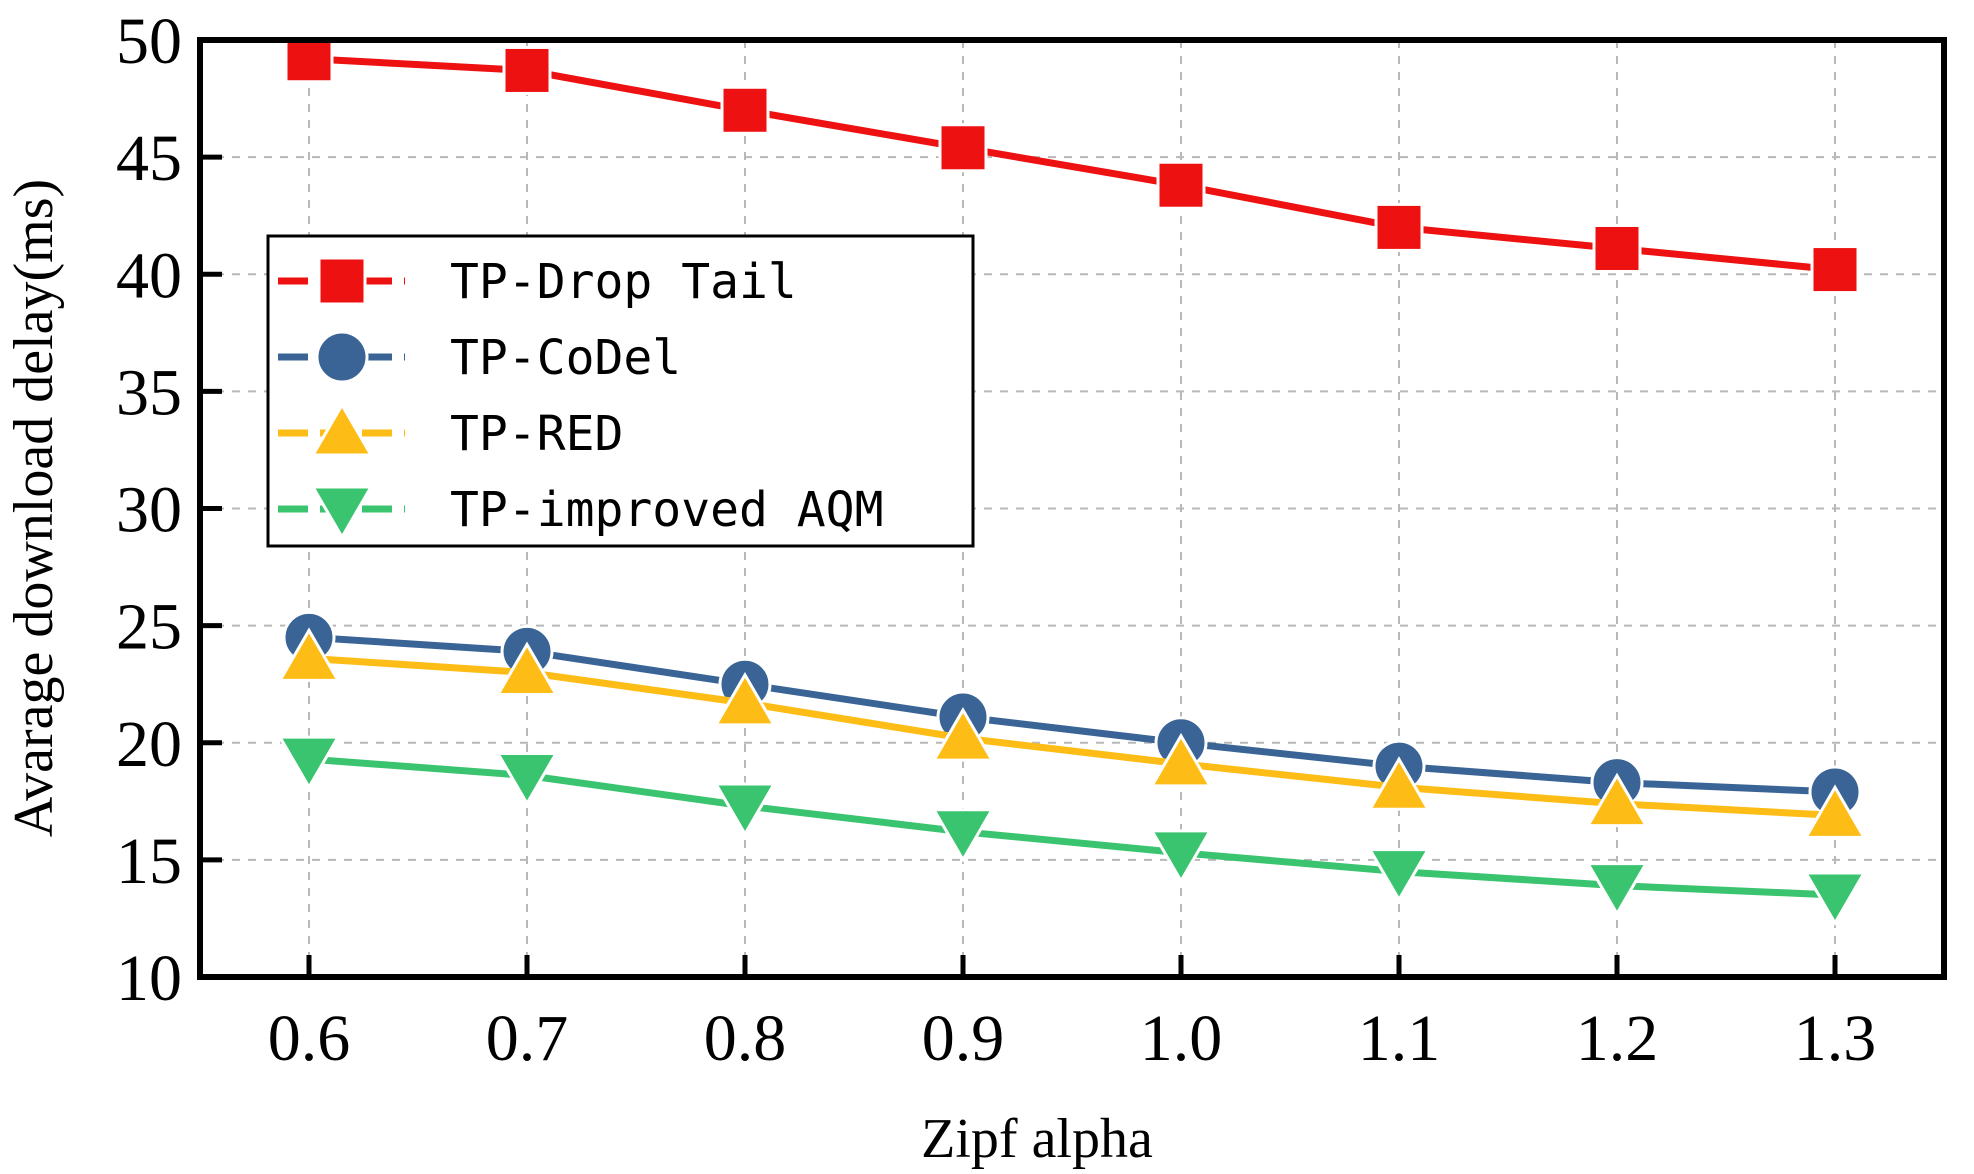 This screenshot has height=1174, width=1974. Describe the element at coordinates (149, 510) in the screenshot. I see `y-tick-label-30: 30` at that location.